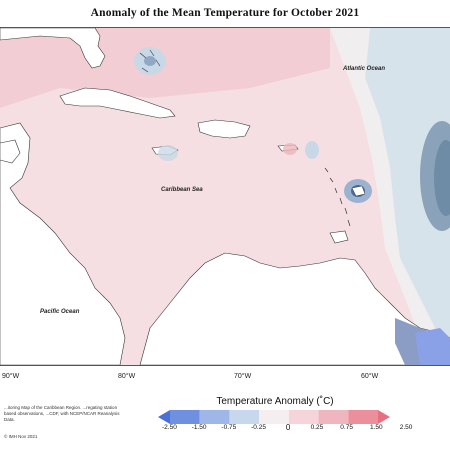  Describe the element at coordinates (258, 427) in the screenshot. I see `legend-value-label: -0.25` at that location.